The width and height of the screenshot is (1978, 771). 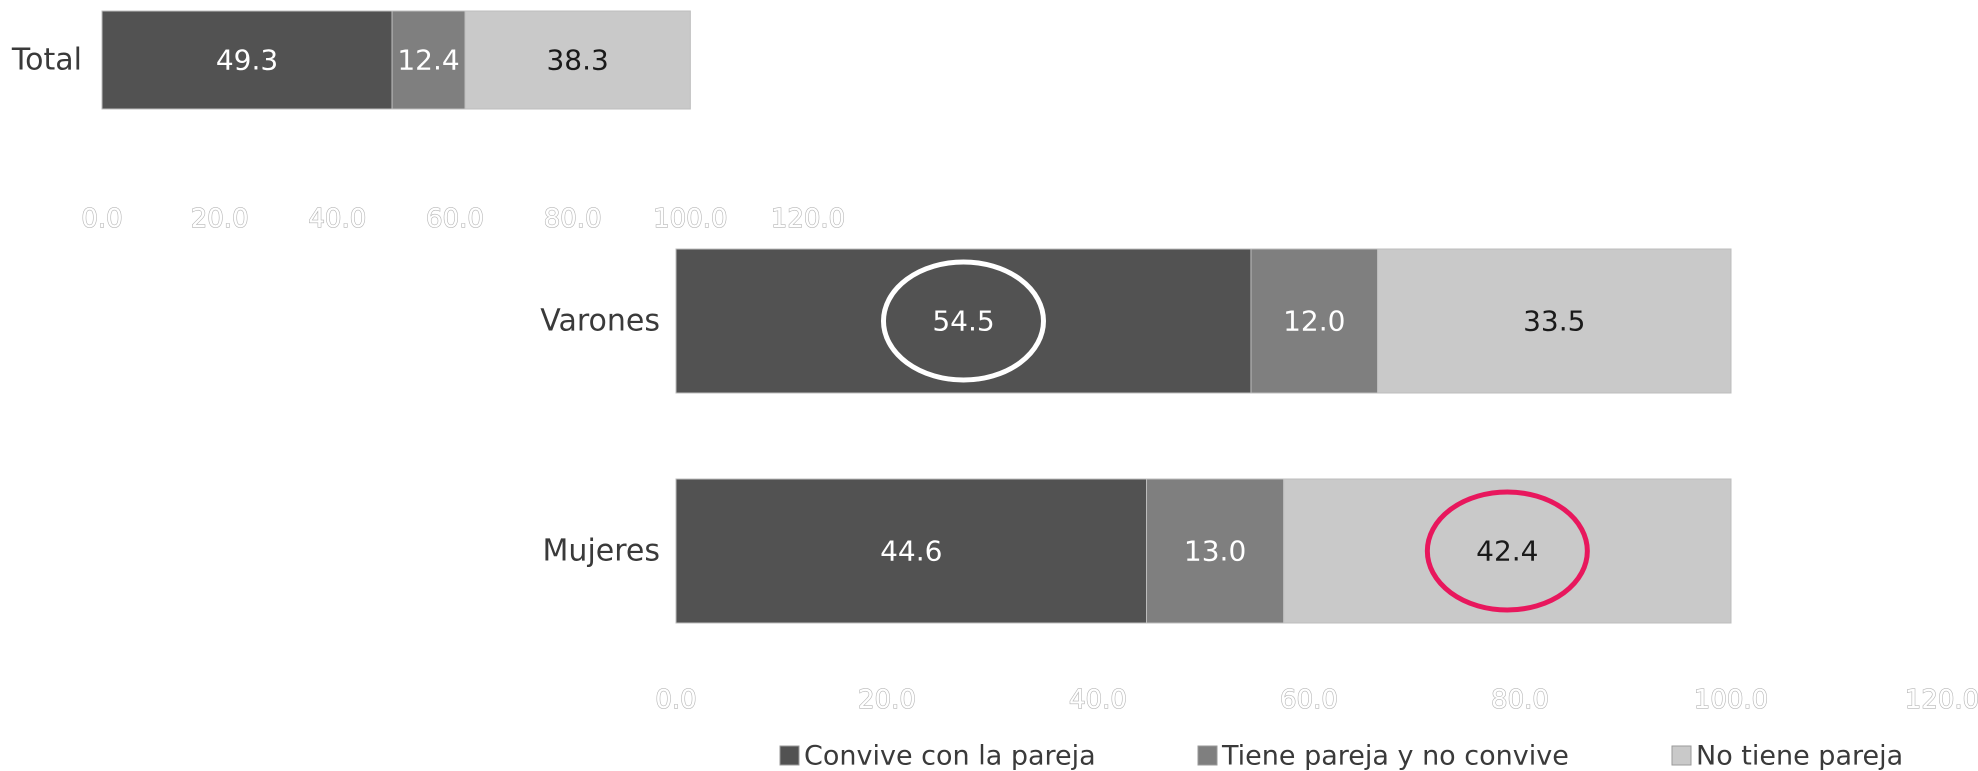 I want to click on category-label-varones: Varones, so click(x=600, y=321).